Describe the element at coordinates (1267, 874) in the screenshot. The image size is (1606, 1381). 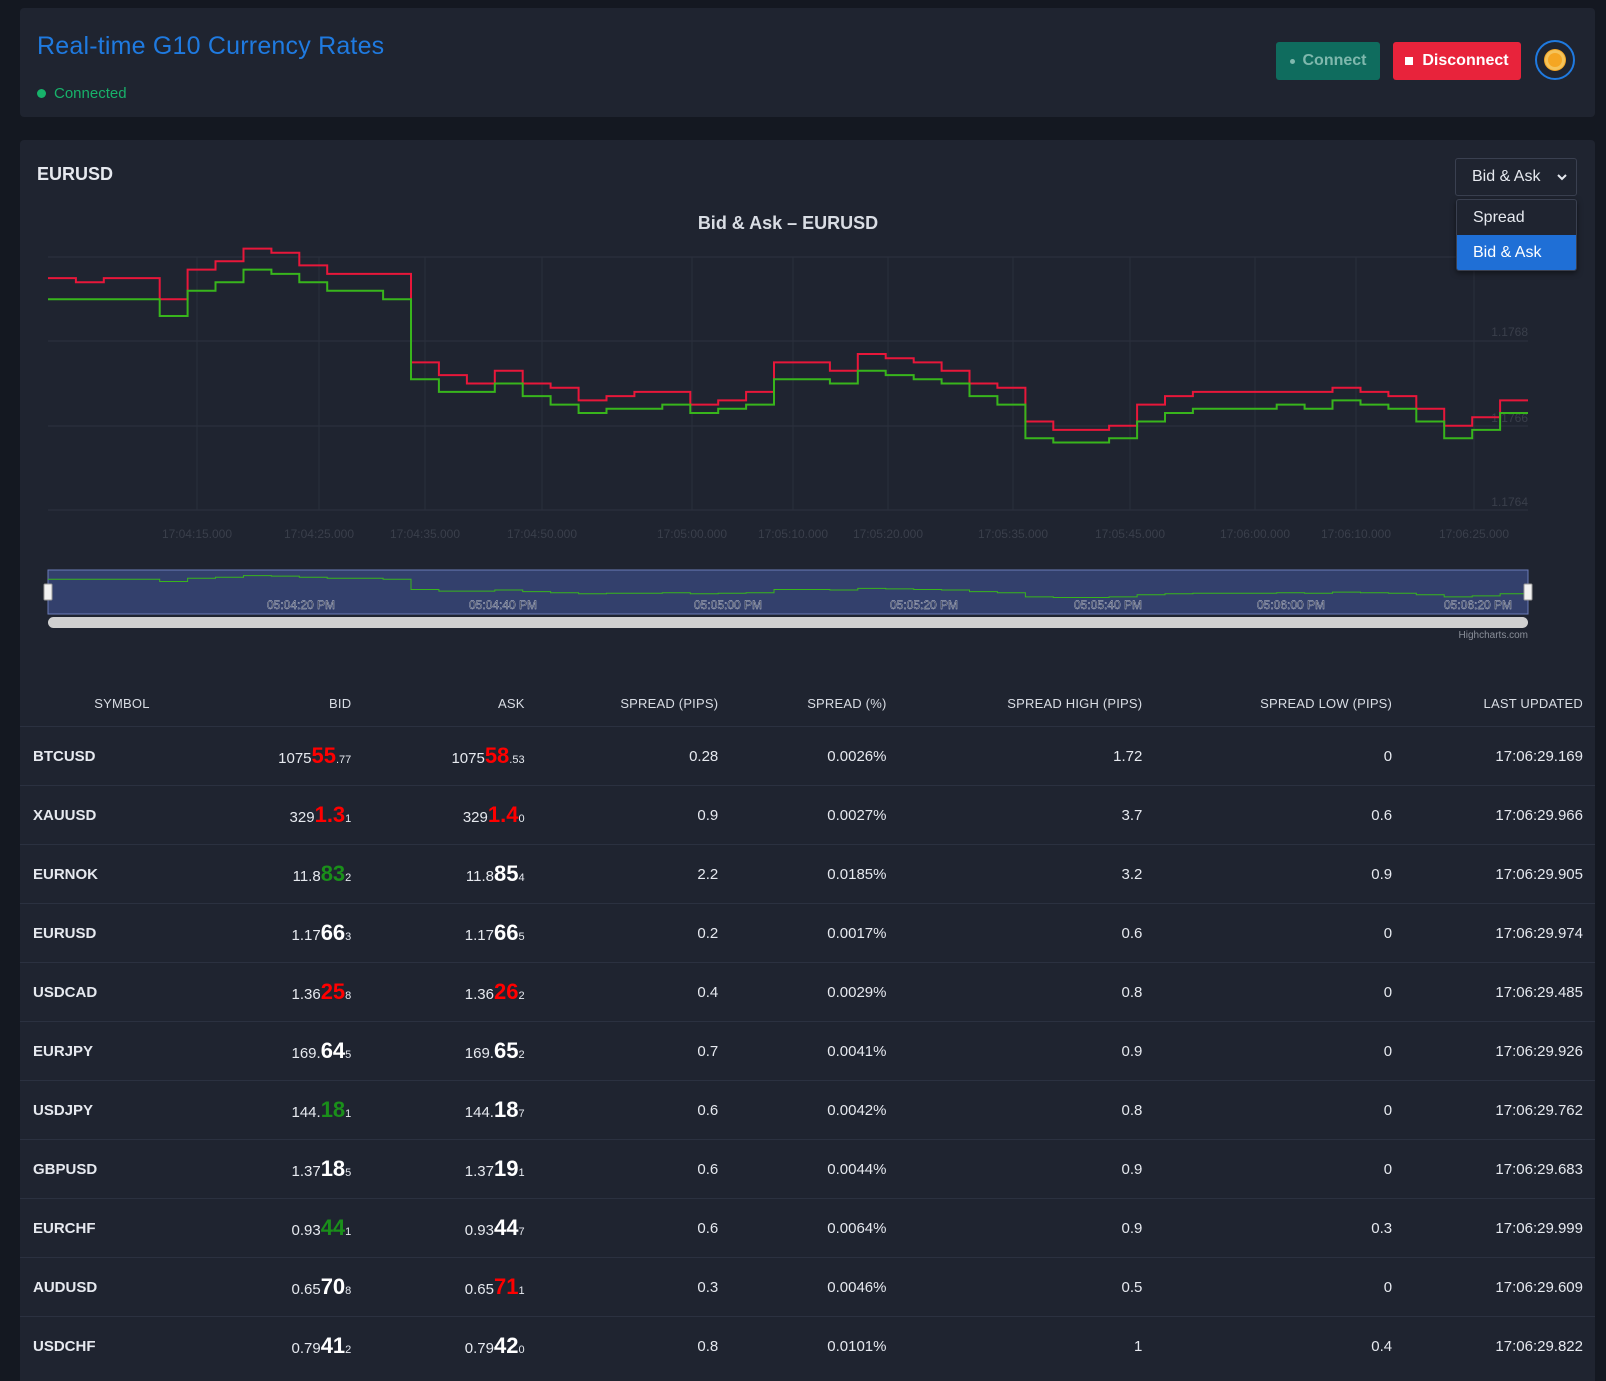
I see `cell-spread-low: 0.9` at that location.